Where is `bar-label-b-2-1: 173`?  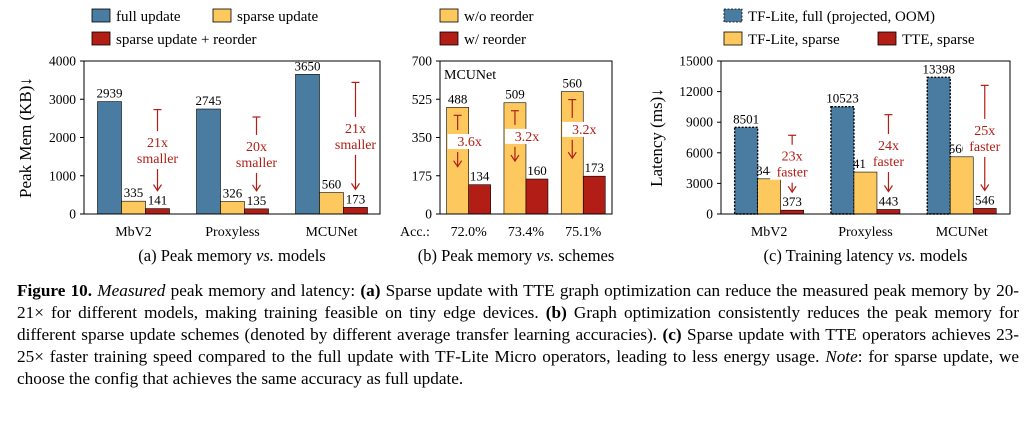 bar-label-b-2-1: 173 is located at coordinates (595, 167).